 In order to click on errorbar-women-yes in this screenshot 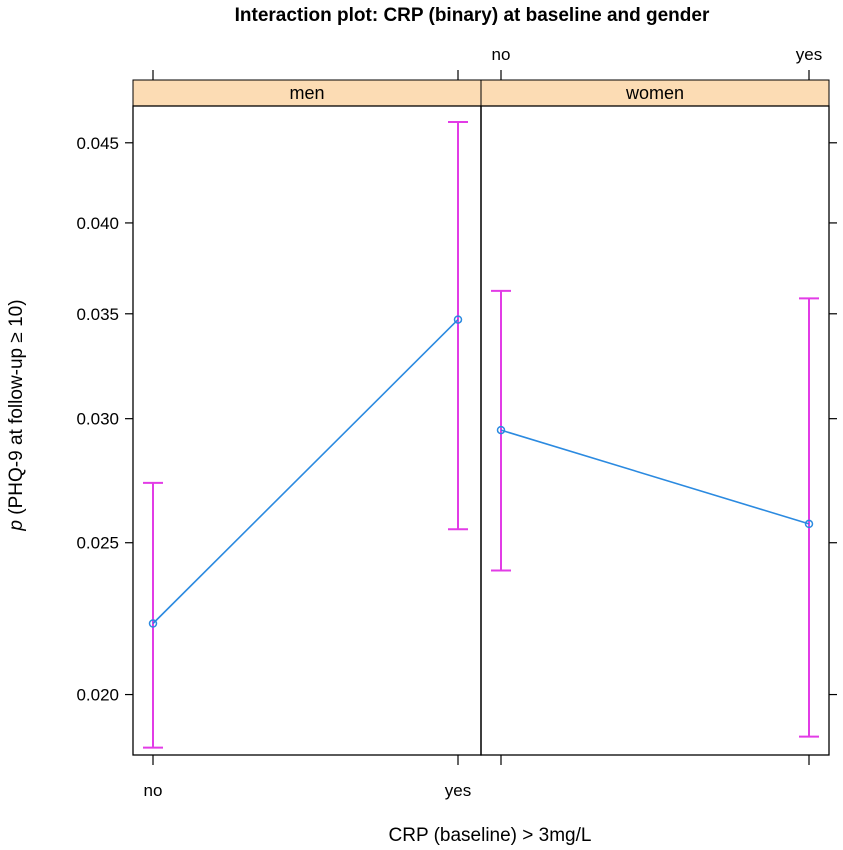, I will do `click(809, 517)`.